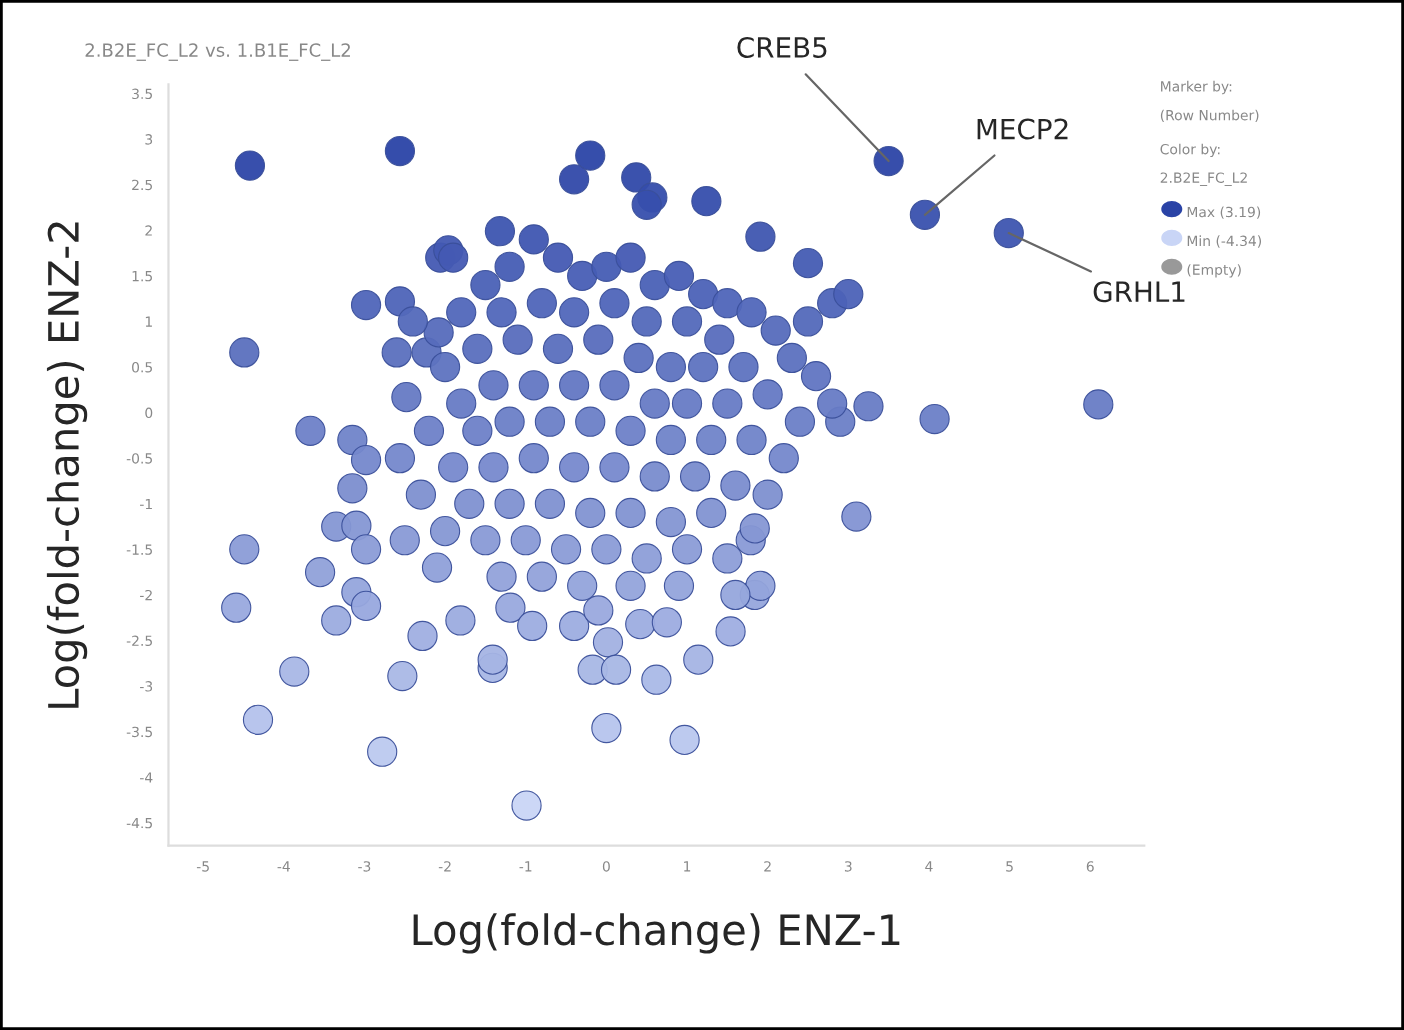 Image resolution: width=1404 pixels, height=1030 pixels. Describe the element at coordinates (656, 933) in the screenshot. I see `x-axis-title: Log(fold-change) ENZ-1` at that location.